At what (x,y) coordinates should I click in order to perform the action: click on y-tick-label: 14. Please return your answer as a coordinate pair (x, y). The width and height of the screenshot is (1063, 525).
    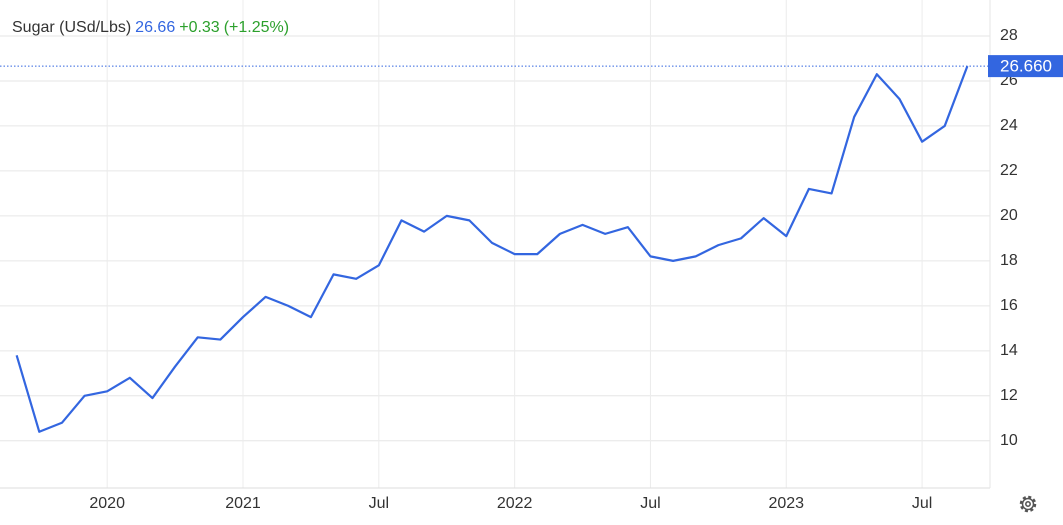
    Looking at the image, I should click on (1009, 350).